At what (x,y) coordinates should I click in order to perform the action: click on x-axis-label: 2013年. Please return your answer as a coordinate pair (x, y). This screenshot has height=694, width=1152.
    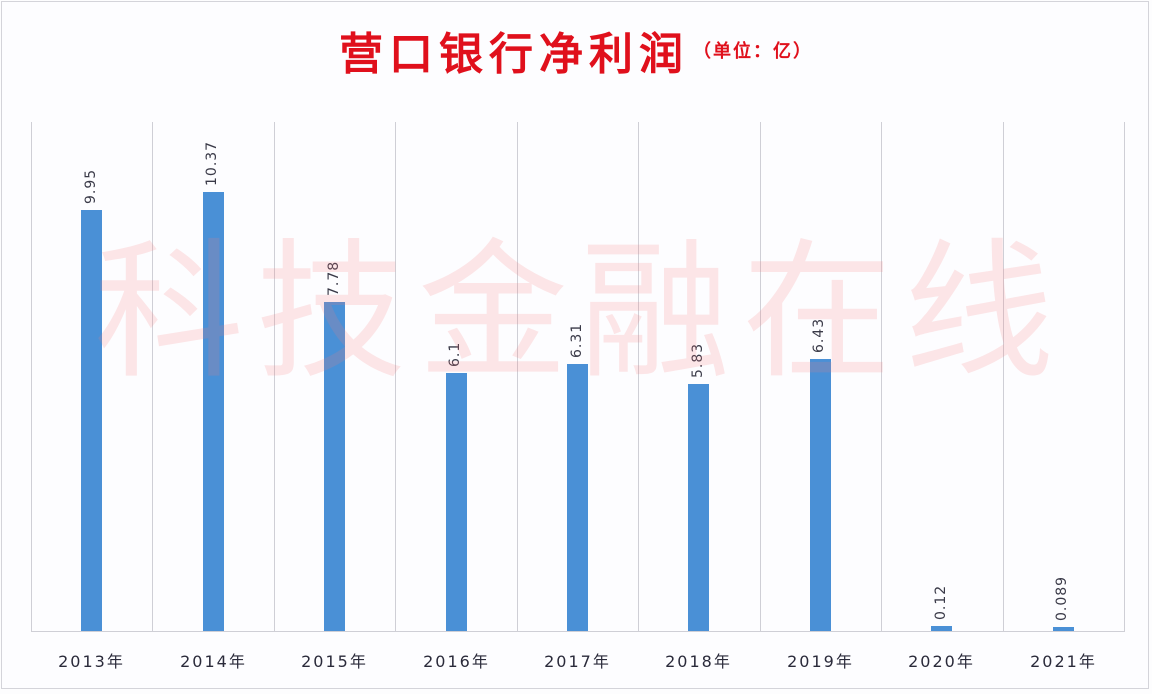
    Looking at the image, I should click on (91, 661).